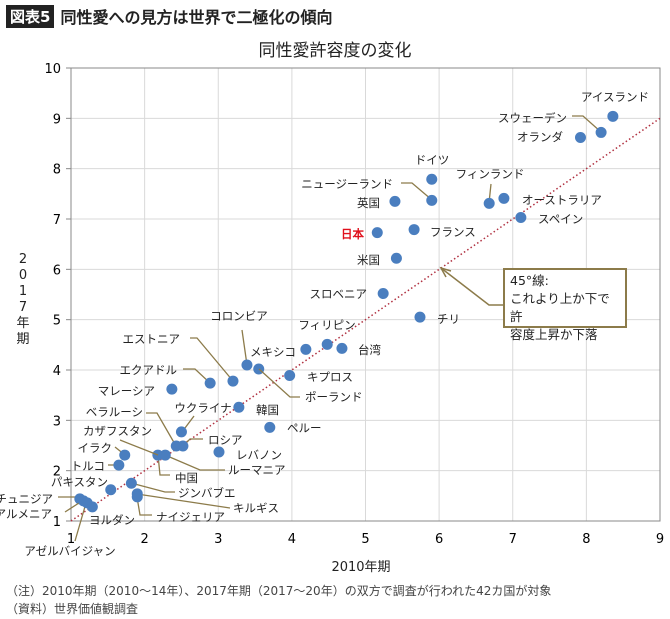 The width and height of the screenshot is (670, 619). Describe the element at coordinates (186, 478) in the screenshot. I see `point-label: 中国` at that location.